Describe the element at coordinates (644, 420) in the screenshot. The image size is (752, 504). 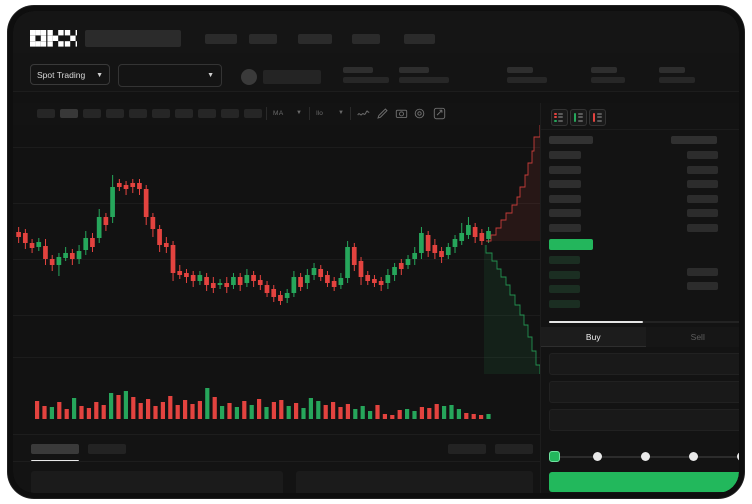
I see `total-field` at that location.